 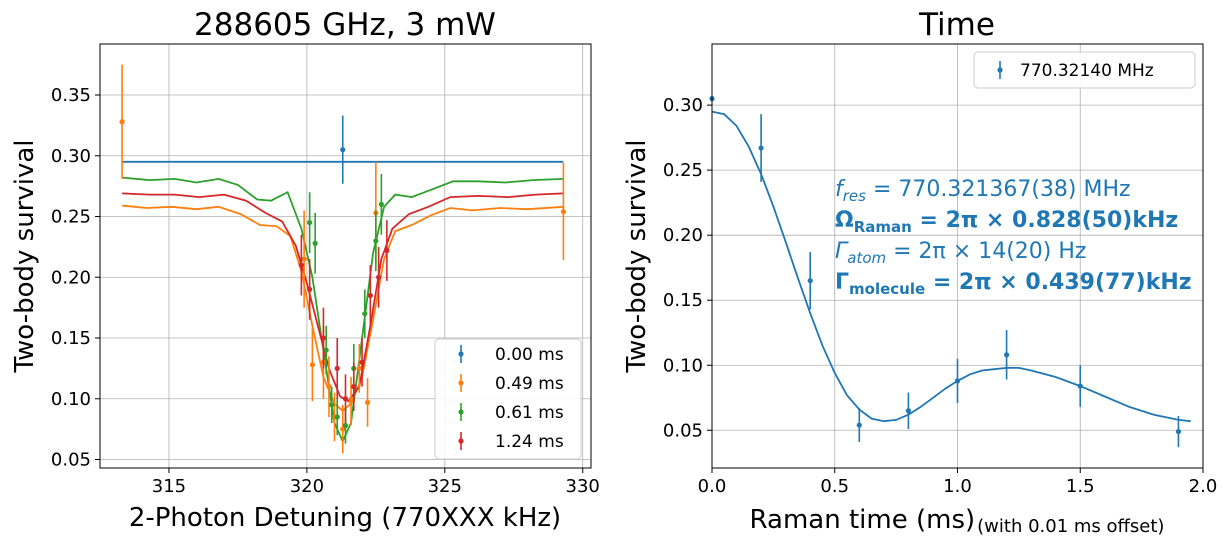 What do you see at coordinates (683, 430) in the screenshot?
I see `time-y-tick-label: 0.05` at bounding box center [683, 430].